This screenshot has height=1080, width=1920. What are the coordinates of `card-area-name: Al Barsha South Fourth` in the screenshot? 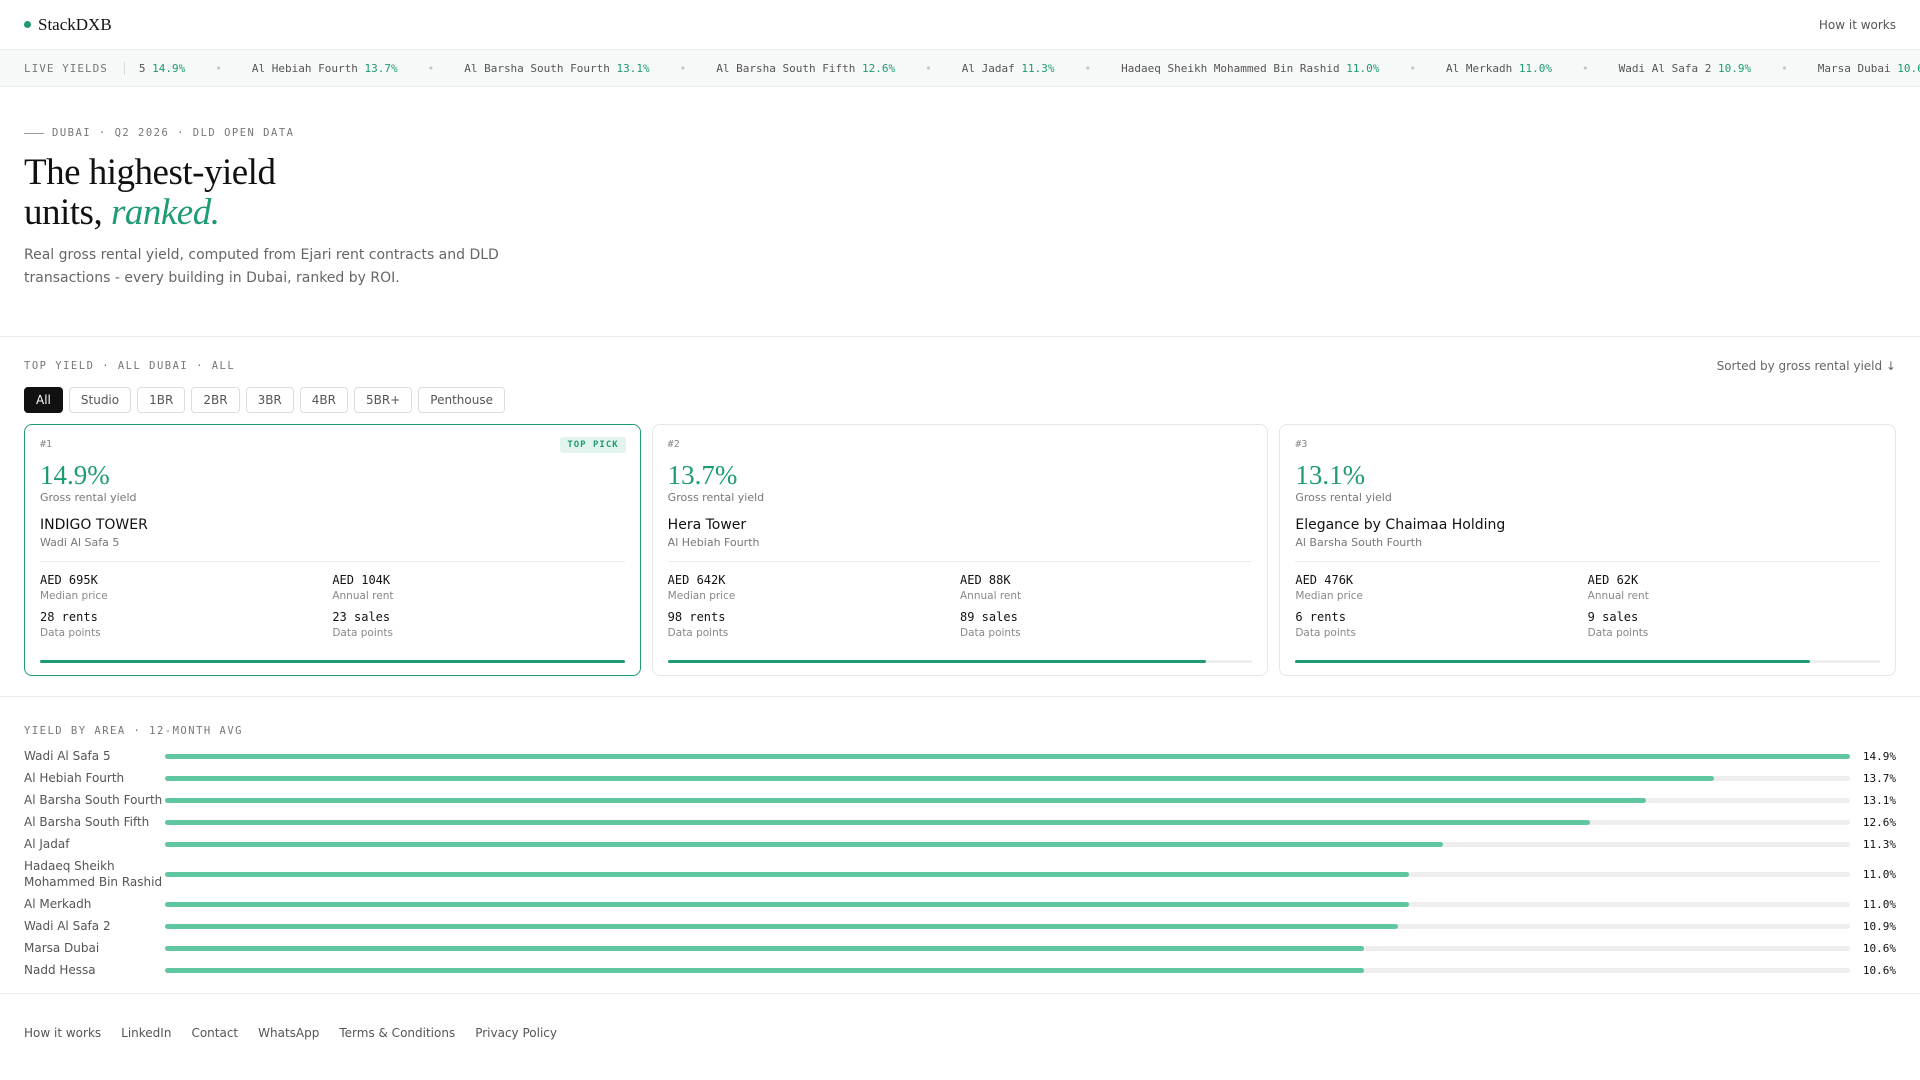 It's located at (1359, 542).